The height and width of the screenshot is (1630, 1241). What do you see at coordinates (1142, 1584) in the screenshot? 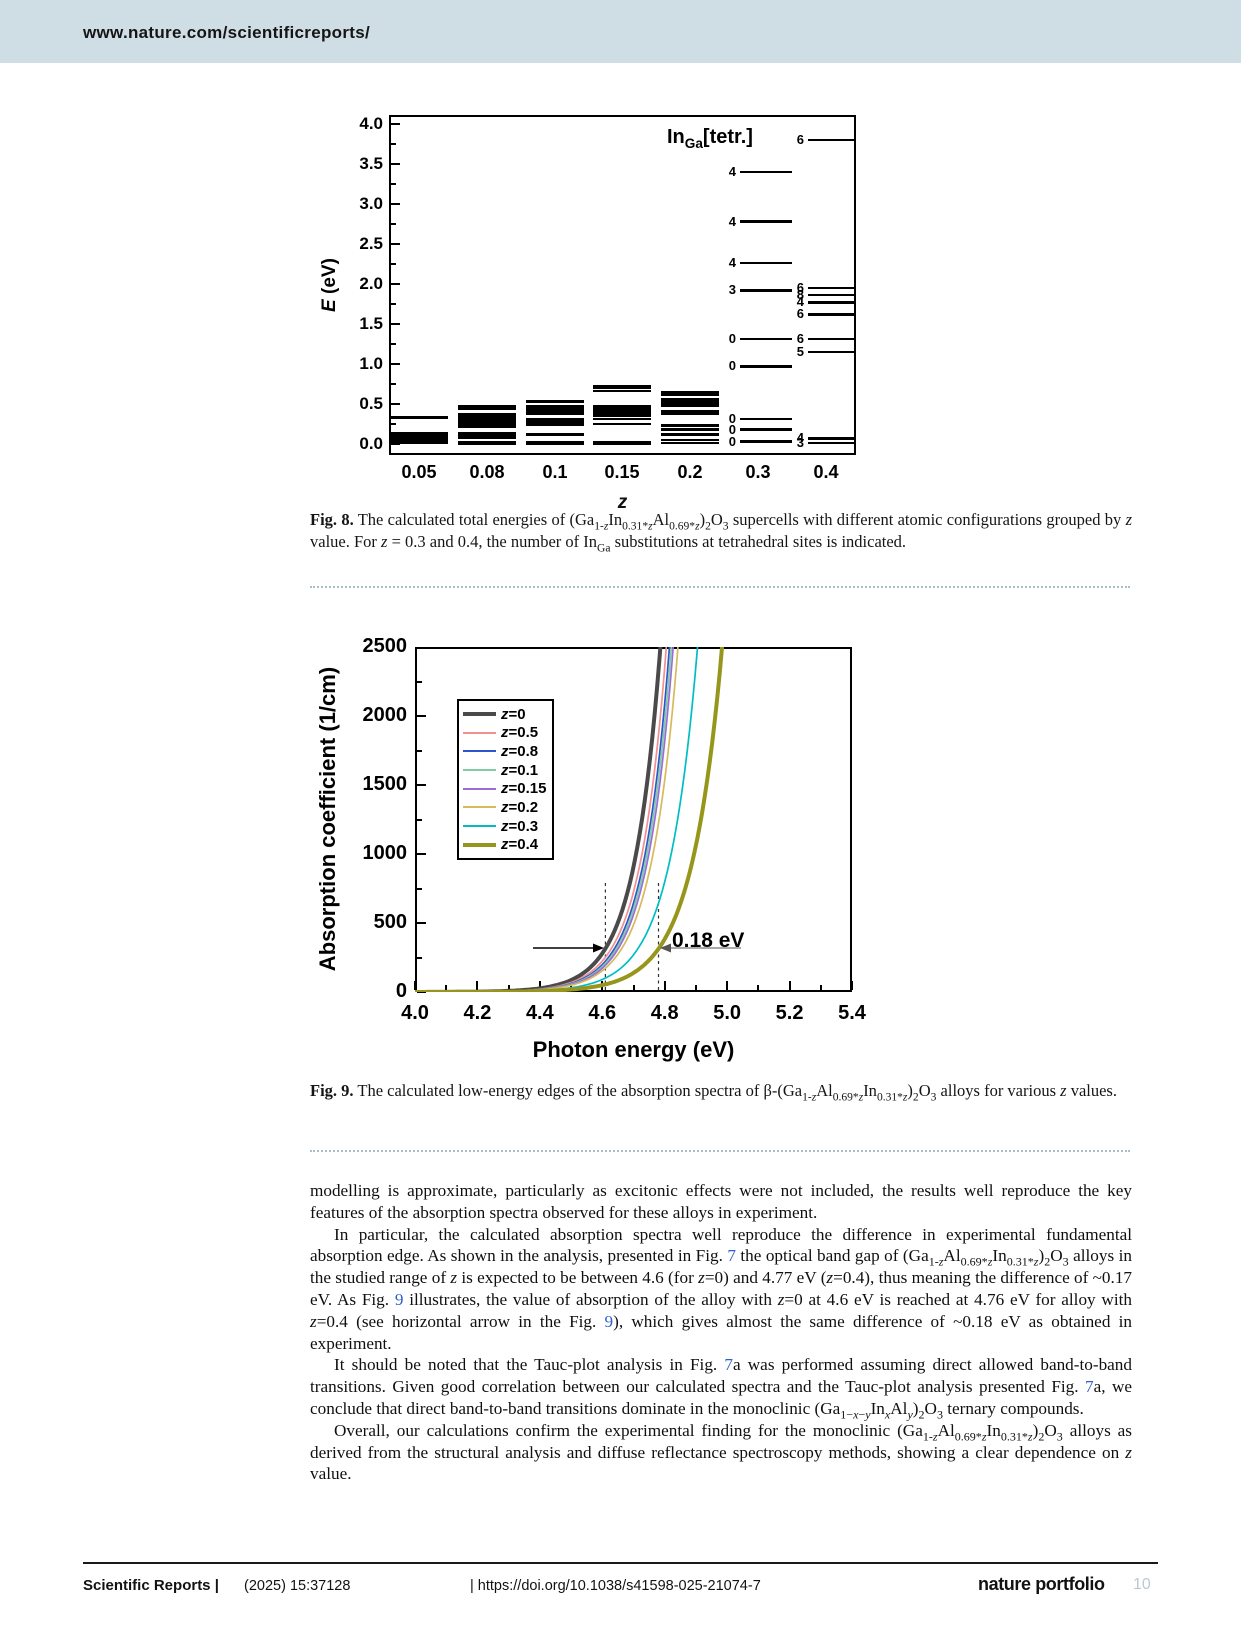
I see `page-number: 10` at bounding box center [1142, 1584].